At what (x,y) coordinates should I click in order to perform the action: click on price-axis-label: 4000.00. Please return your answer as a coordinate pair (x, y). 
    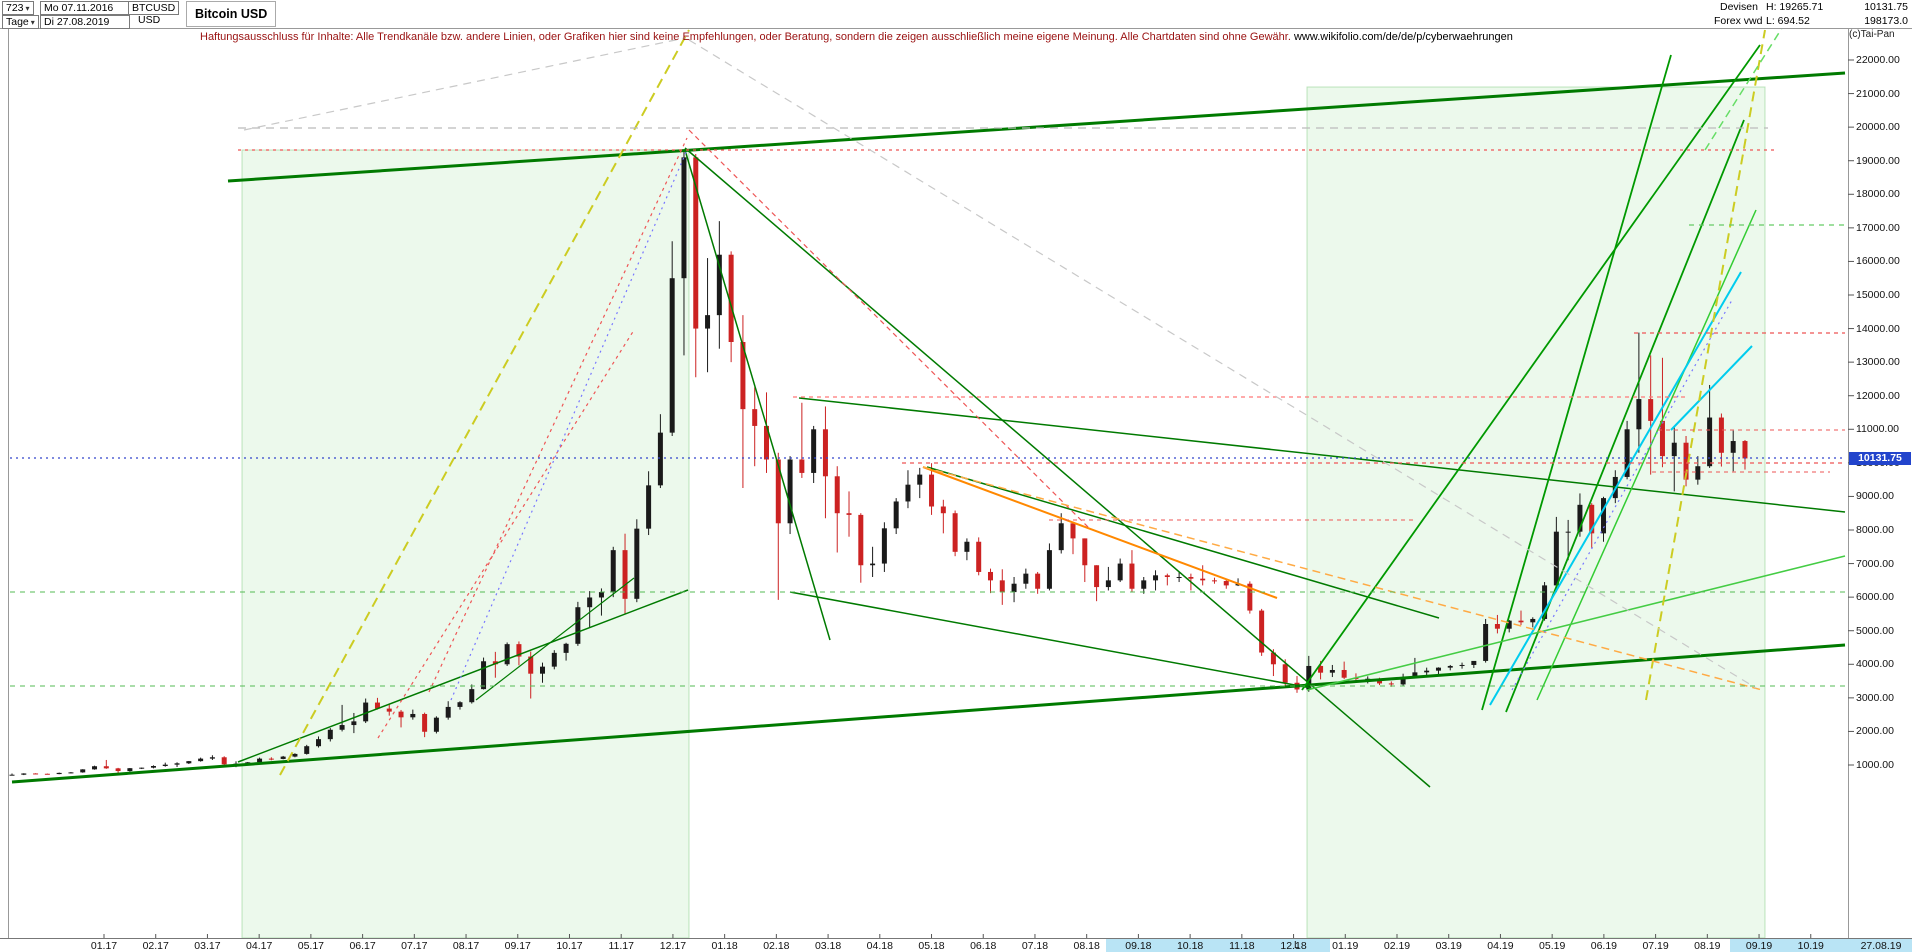
    Looking at the image, I should click on (1875, 664).